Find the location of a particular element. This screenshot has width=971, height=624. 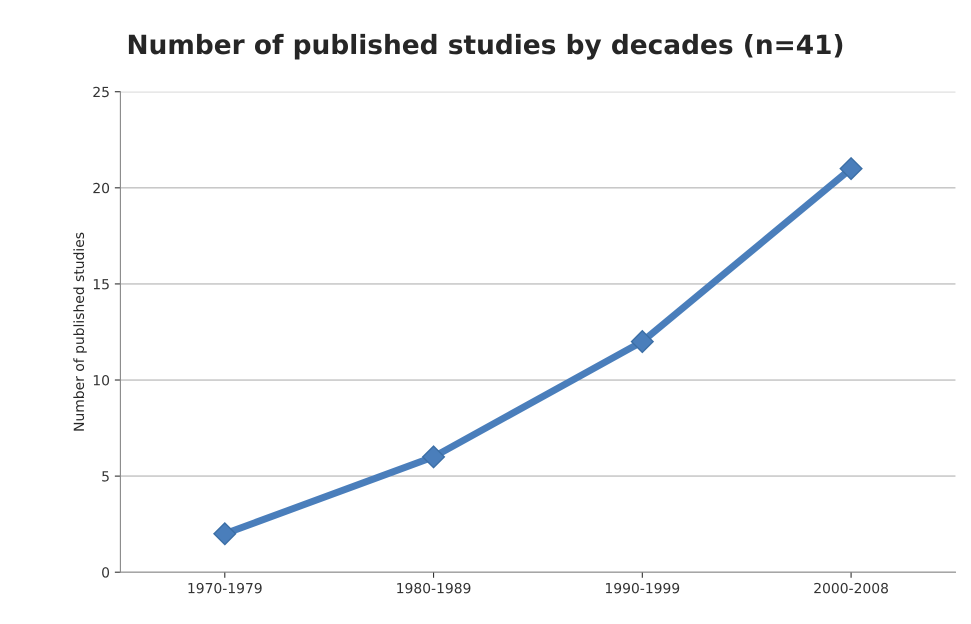

y-axis-title: Number of published studies is located at coordinates (80, 331).